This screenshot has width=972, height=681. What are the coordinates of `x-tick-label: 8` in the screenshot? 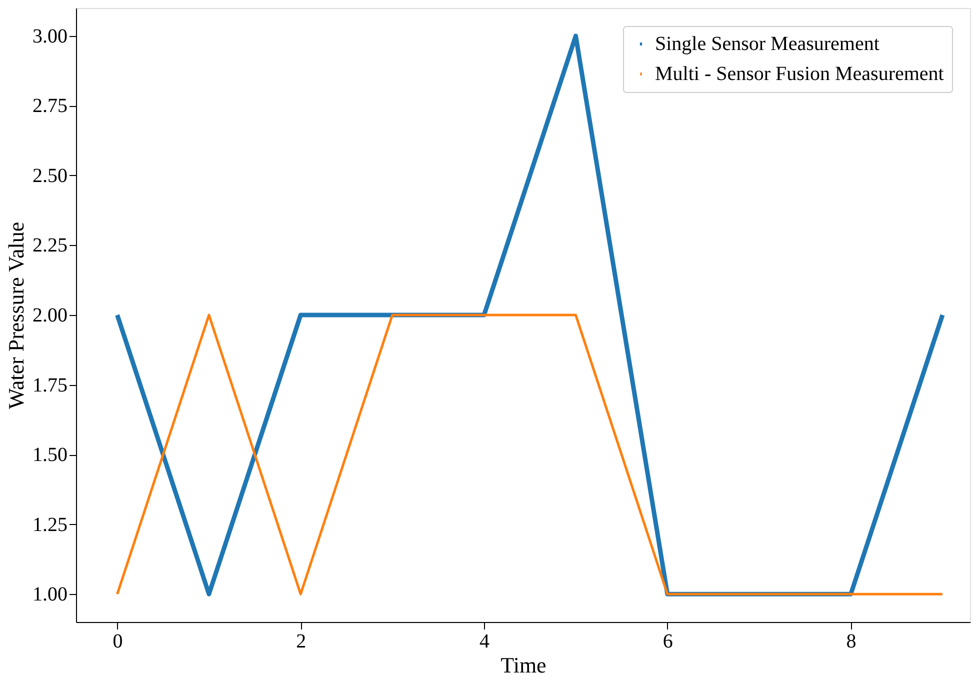 It's located at (851, 641).